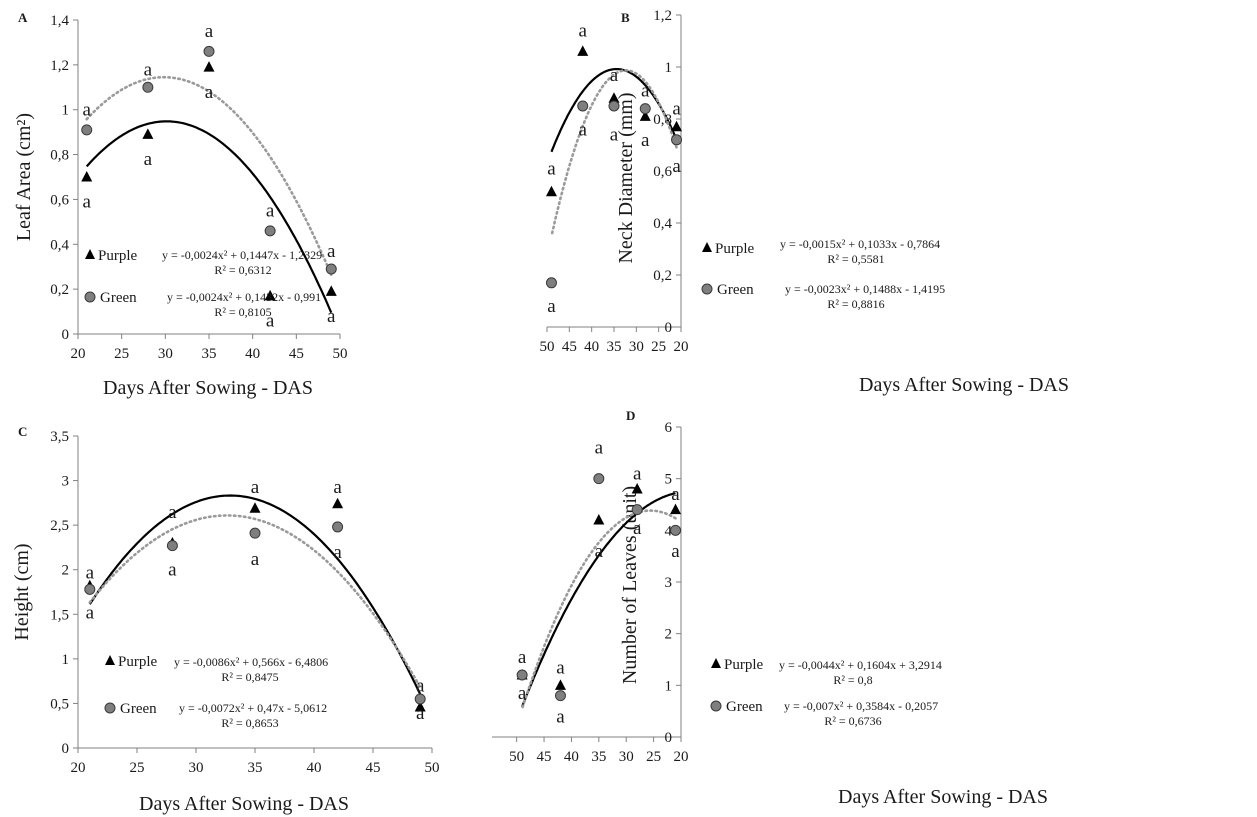 Image resolution: width=1257 pixels, height=817 pixels. What do you see at coordinates (314, 768) in the screenshot?
I see `x-tick-label: 40` at bounding box center [314, 768].